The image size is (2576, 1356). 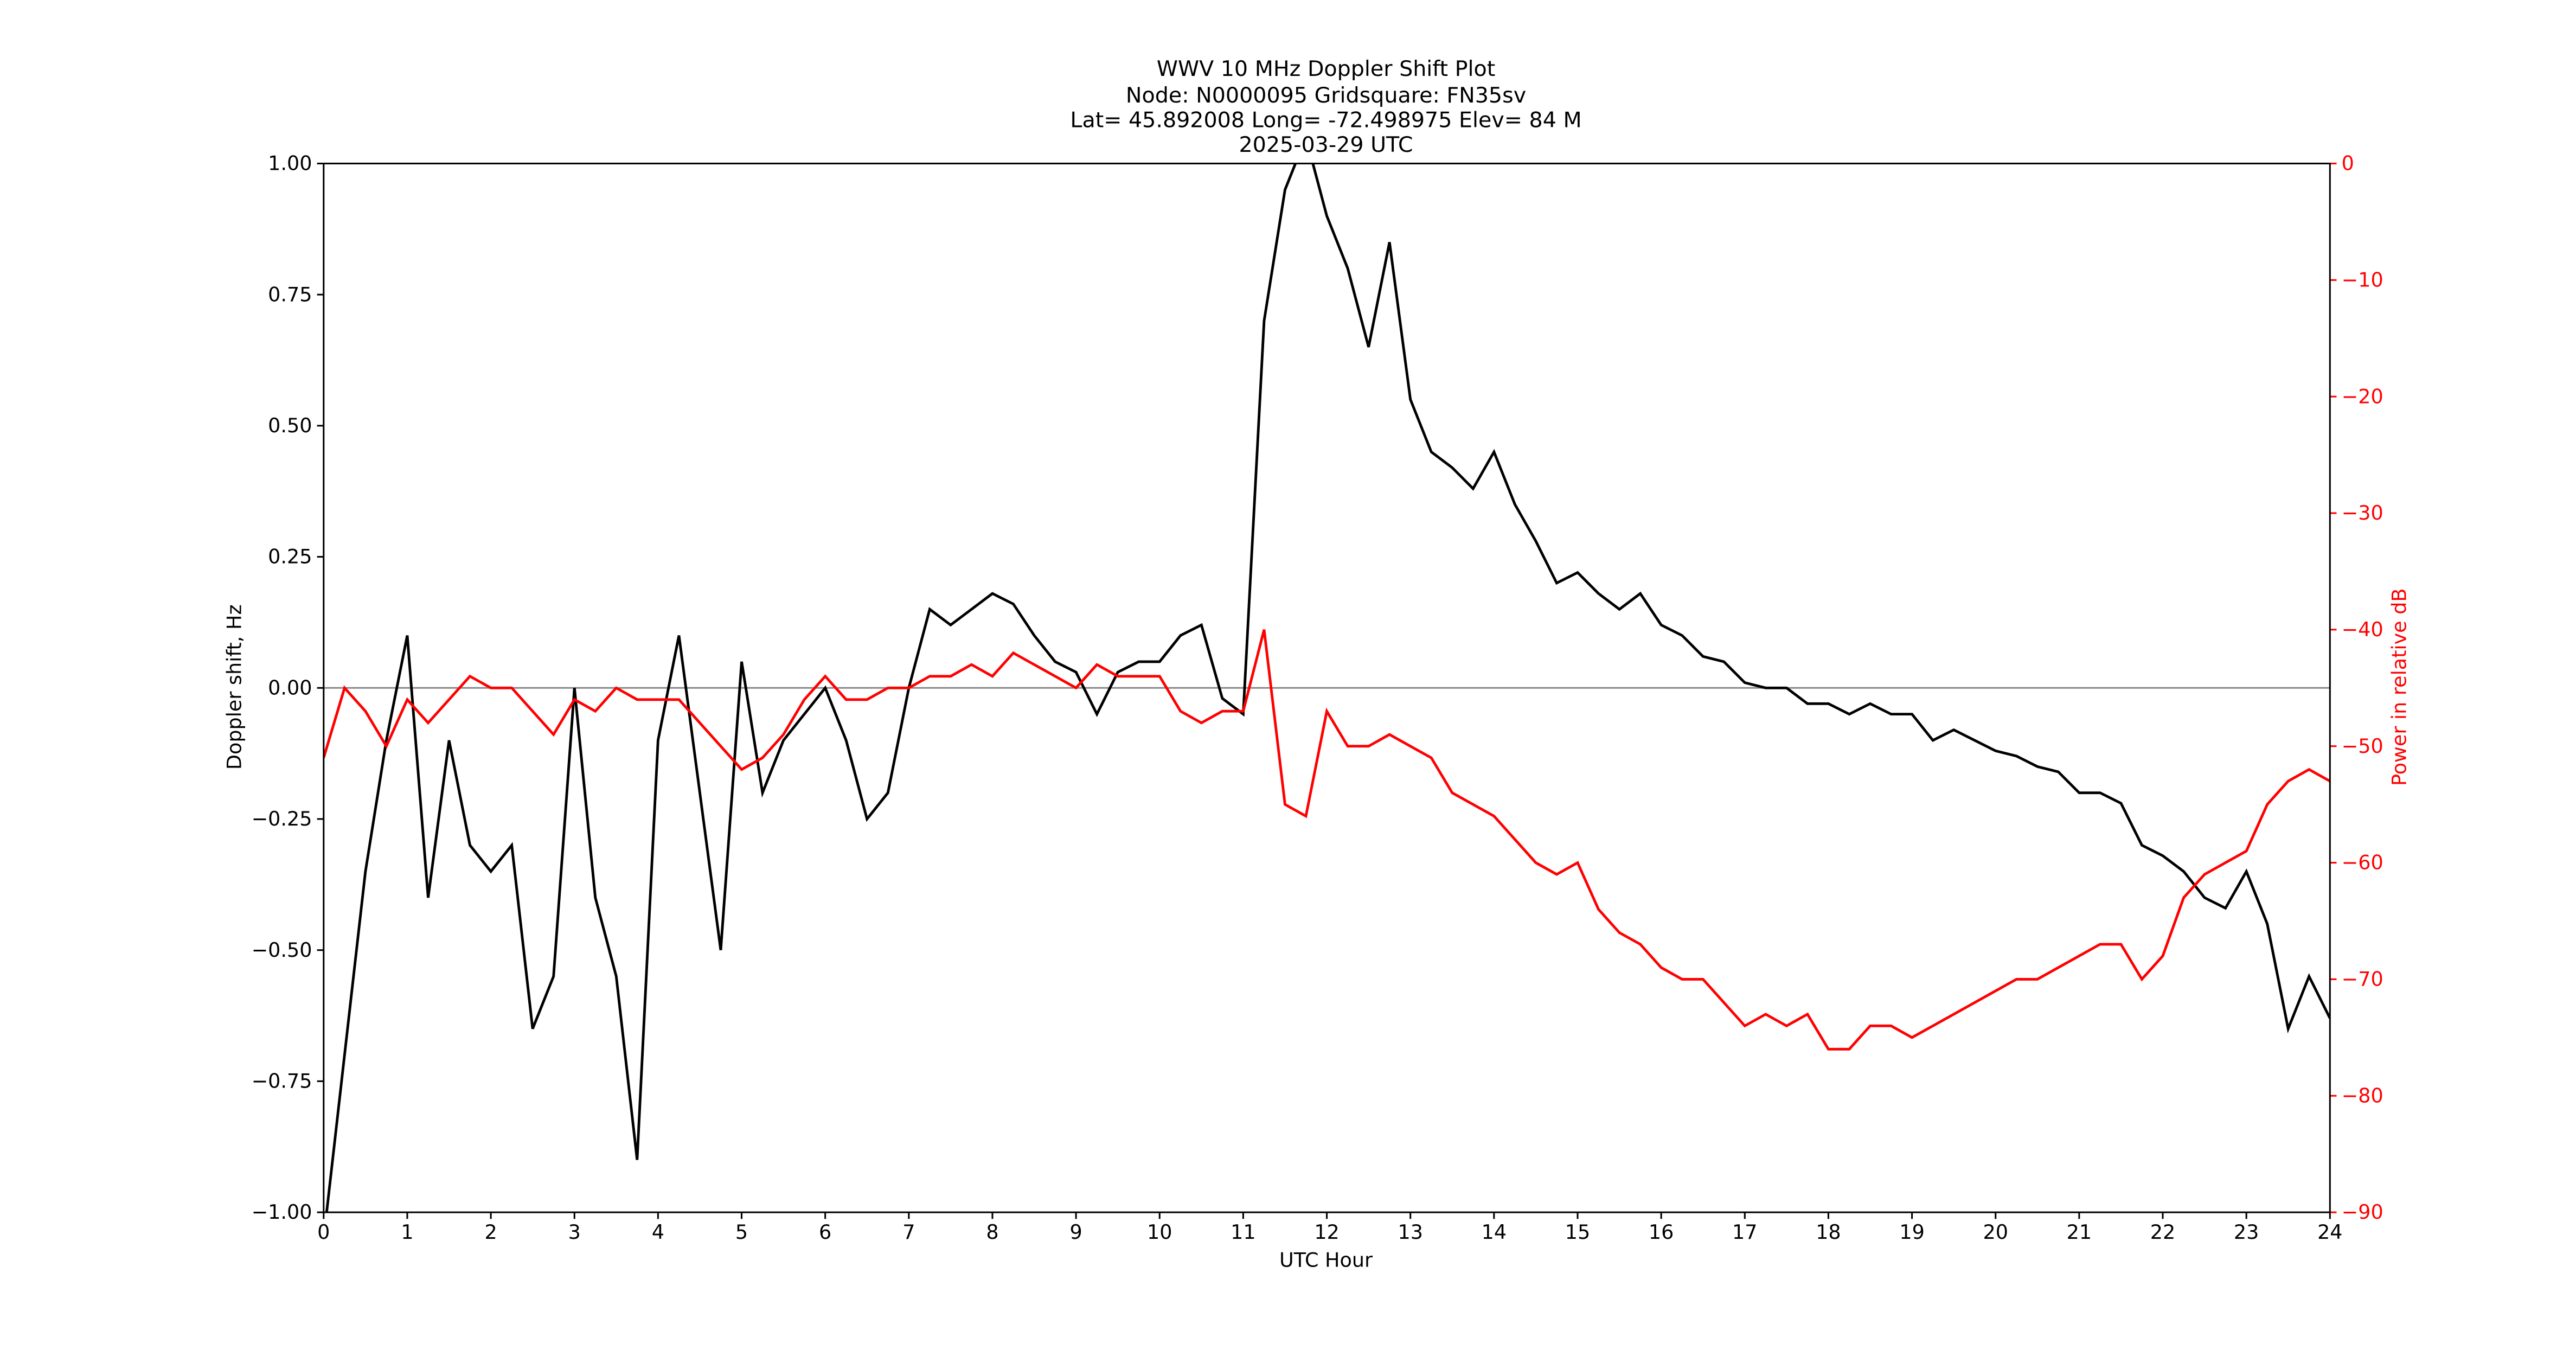 I want to click on x-tick-label: 23, so click(x=2246, y=1232).